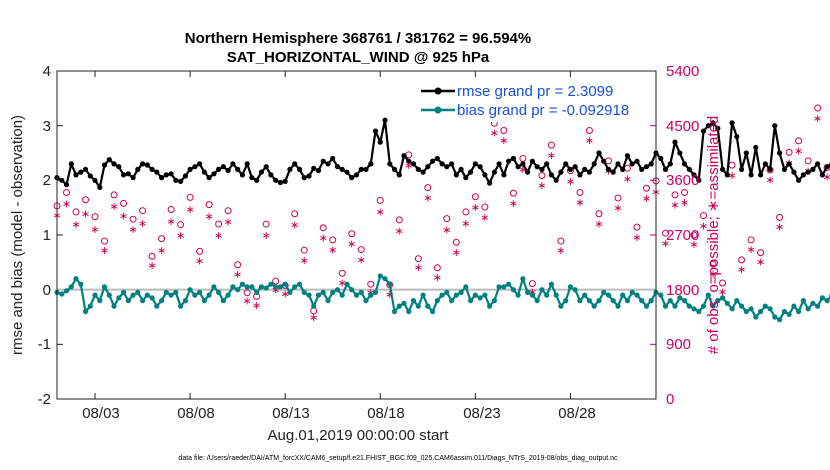  I want to click on ytick-label: 2, so click(47, 180).